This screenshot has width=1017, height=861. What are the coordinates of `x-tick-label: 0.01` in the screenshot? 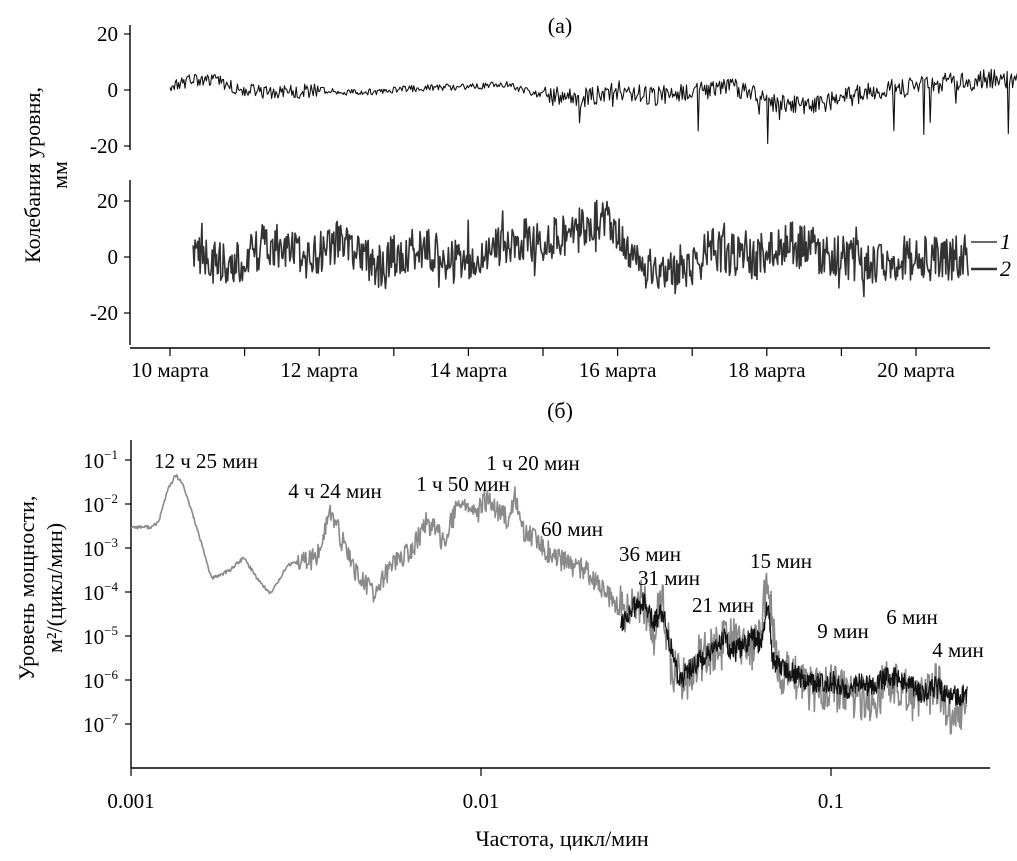 It's located at (481, 801).